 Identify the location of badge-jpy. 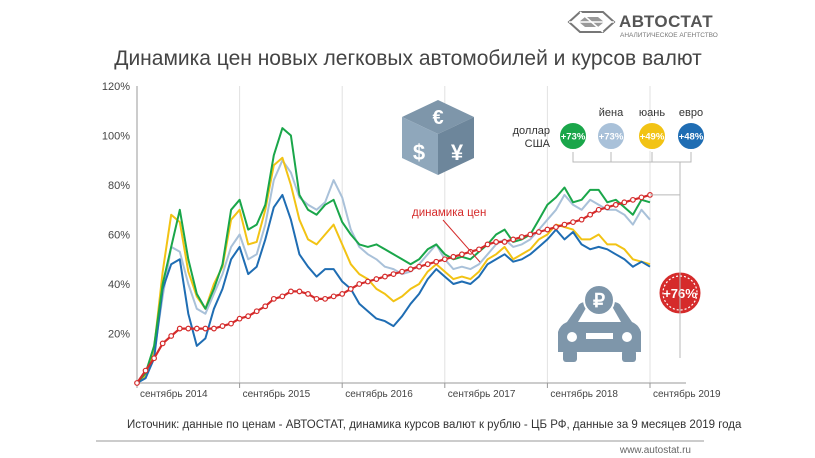
(611, 136).